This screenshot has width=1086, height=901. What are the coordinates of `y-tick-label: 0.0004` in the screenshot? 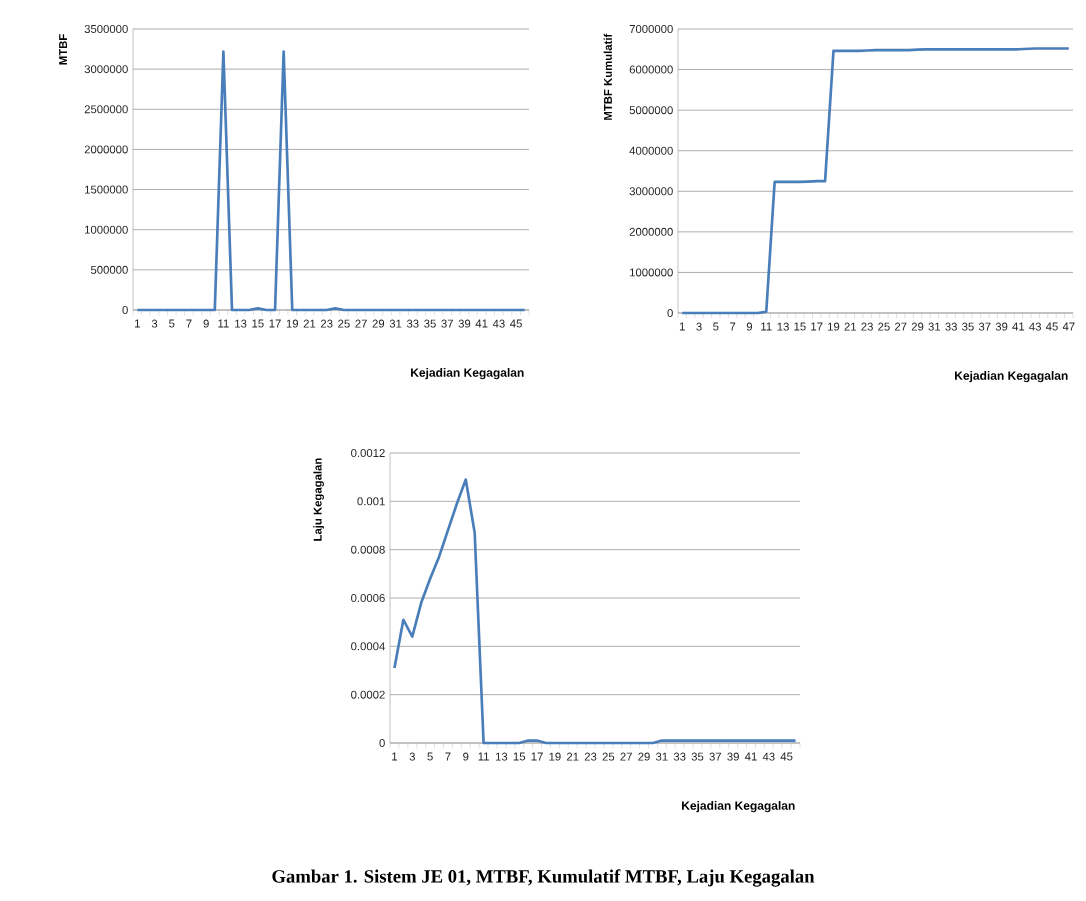 It's located at (368, 646).